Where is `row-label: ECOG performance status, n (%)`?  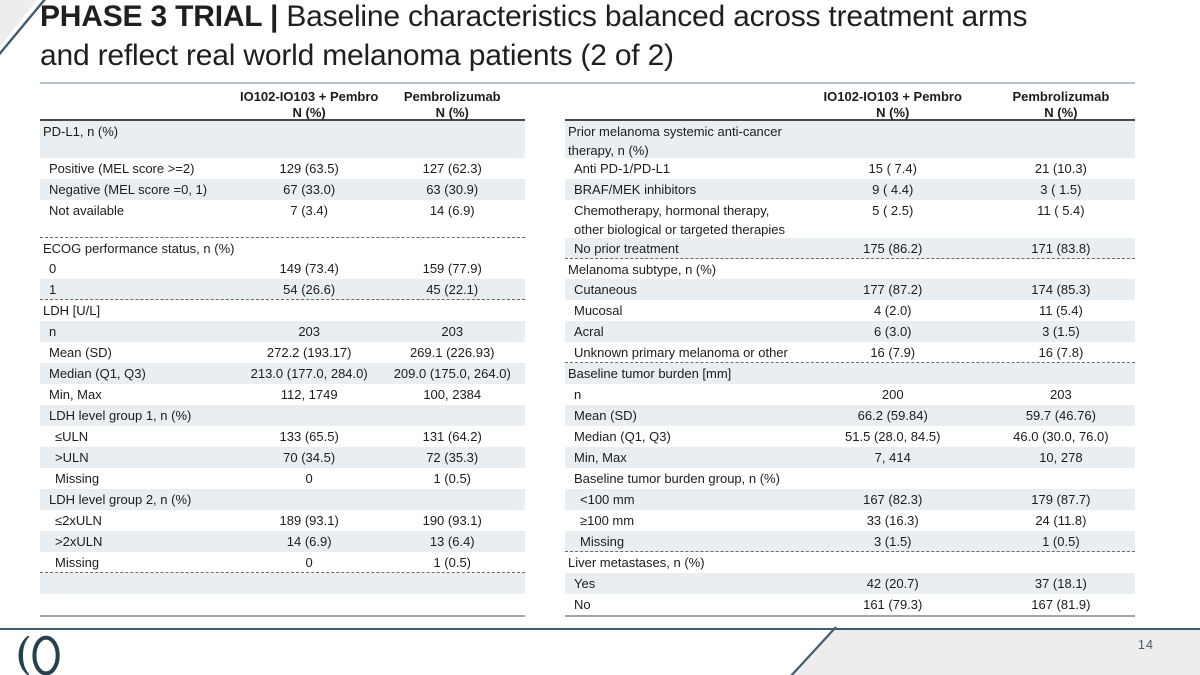
row-label: ECOG performance status, n (%) is located at coordinates (139, 248).